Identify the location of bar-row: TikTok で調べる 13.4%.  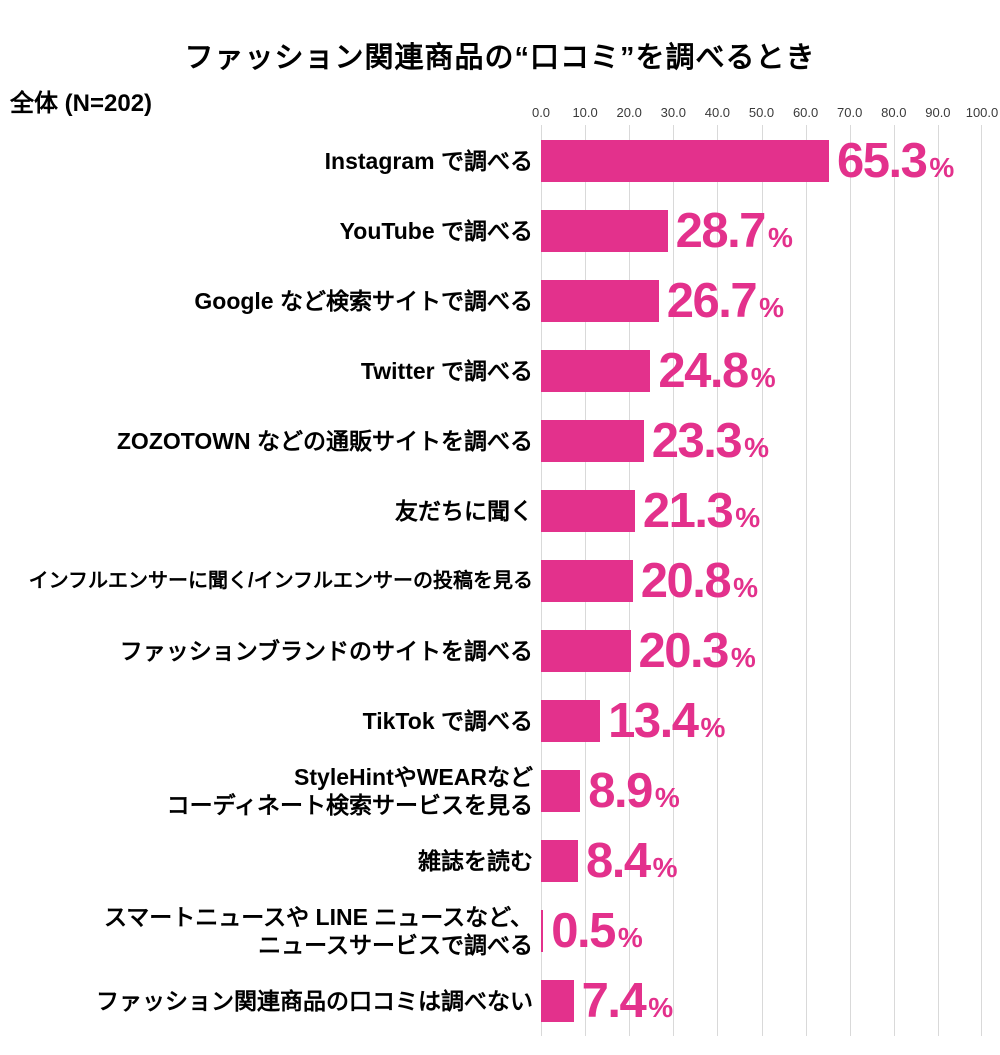
(500, 721).